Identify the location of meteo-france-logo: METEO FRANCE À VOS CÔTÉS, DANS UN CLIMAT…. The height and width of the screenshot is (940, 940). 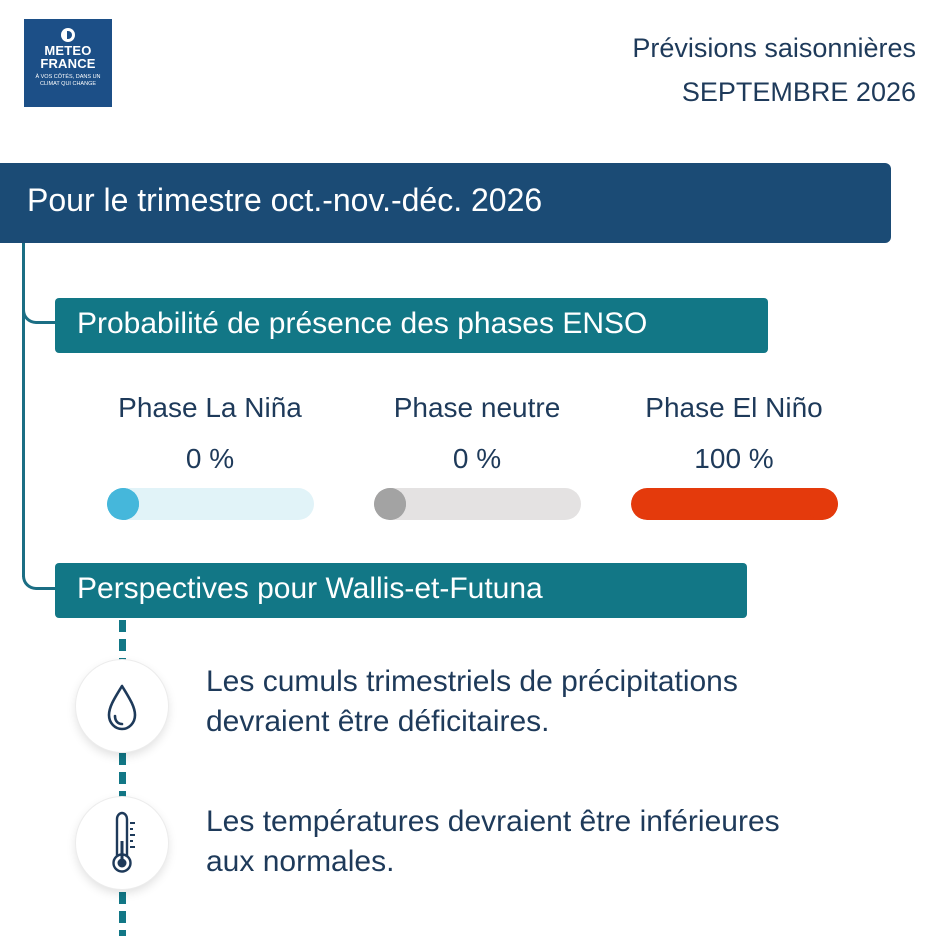
(68, 63).